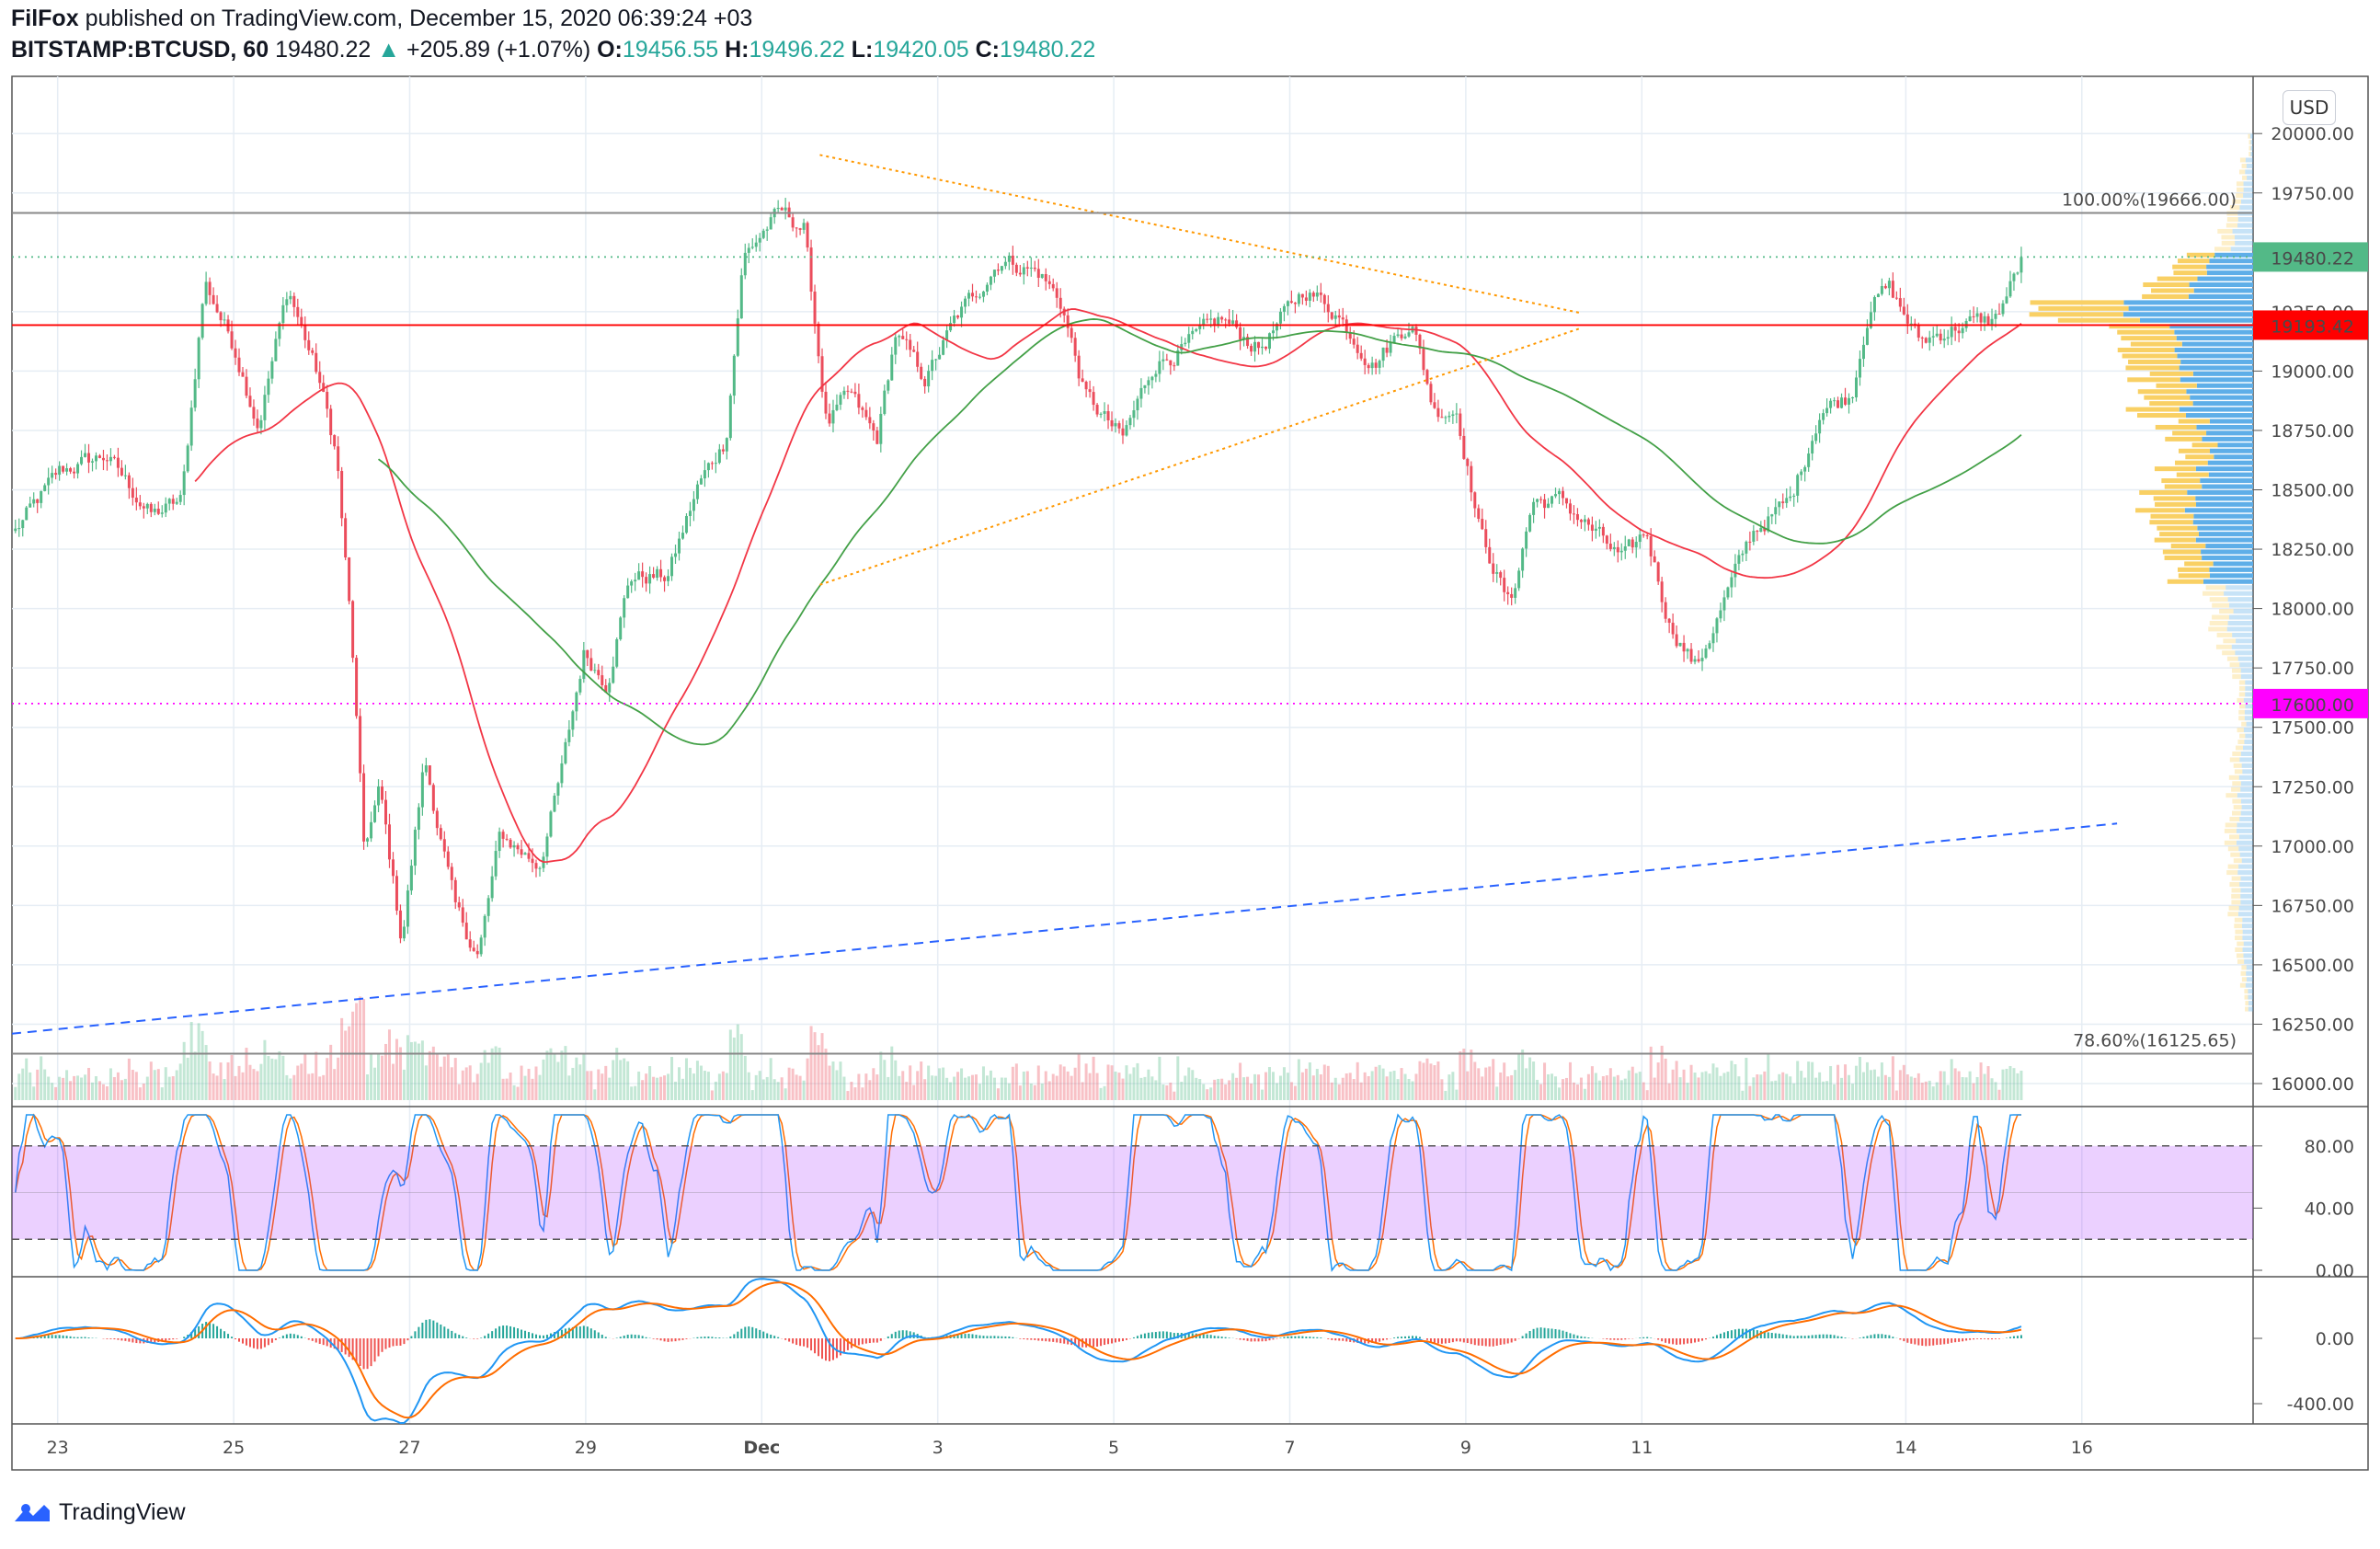 The height and width of the screenshot is (1549, 2380). What do you see at coordinates (2309, 108) in the screenshot?
I see `currency-button: USD` at bounding box center [2309, 108].